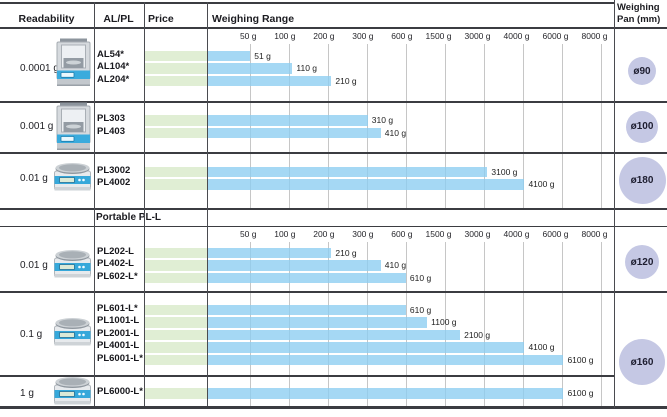  I want to click on balance-product-image-analytical-balance-draft-shield, so click(73, 62).